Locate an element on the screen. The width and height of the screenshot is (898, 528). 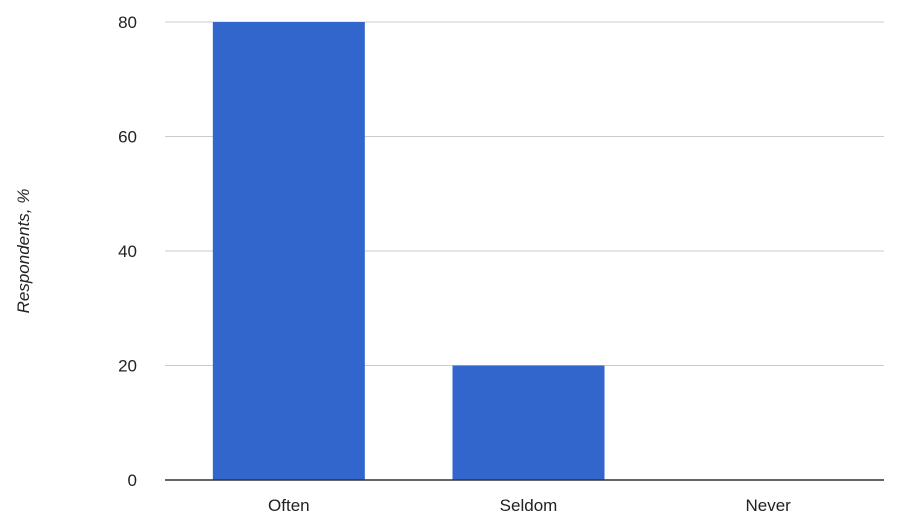
bar-often is located at coordinates (288, 251).